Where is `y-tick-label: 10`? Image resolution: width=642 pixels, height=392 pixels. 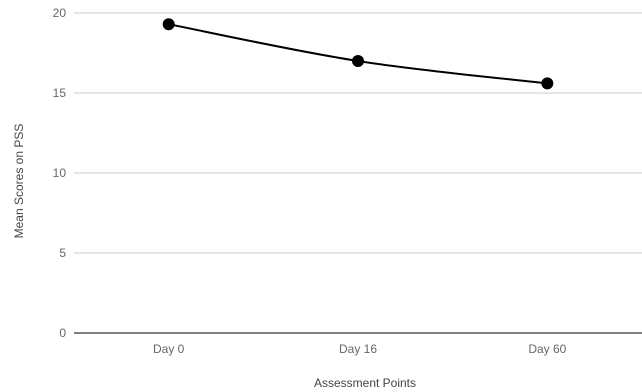
y-tick-label: 10 is located at coordinates (60, 173).